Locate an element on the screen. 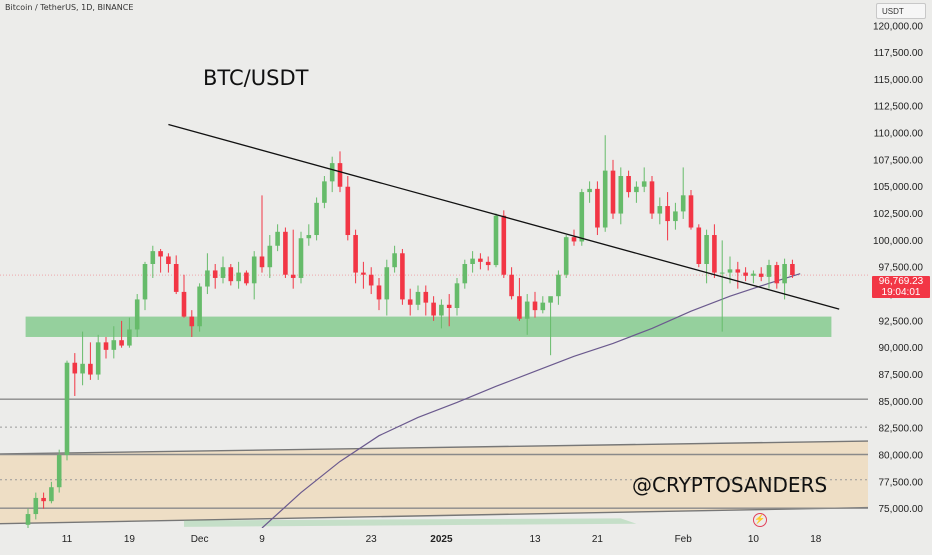 This screenshot has height=555, width=932. time-axis: 11 19 Dec 9 23 2025 13 21 Feb 10 18 is located at coordinates (434, 539).